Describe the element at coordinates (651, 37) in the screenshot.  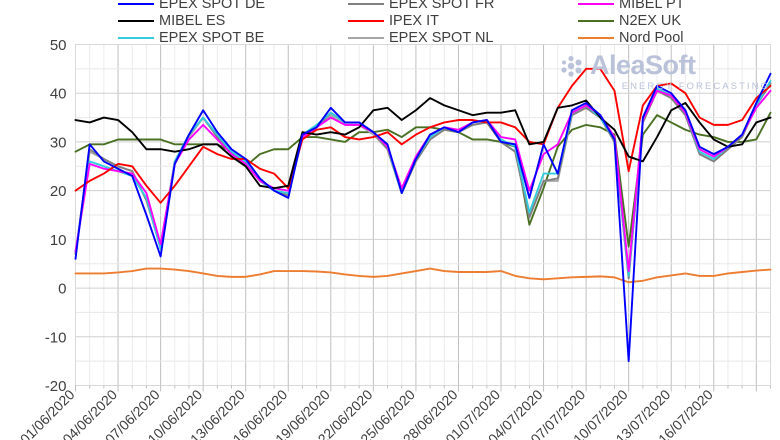
I see `legend-label: Nord Pool` at that location.